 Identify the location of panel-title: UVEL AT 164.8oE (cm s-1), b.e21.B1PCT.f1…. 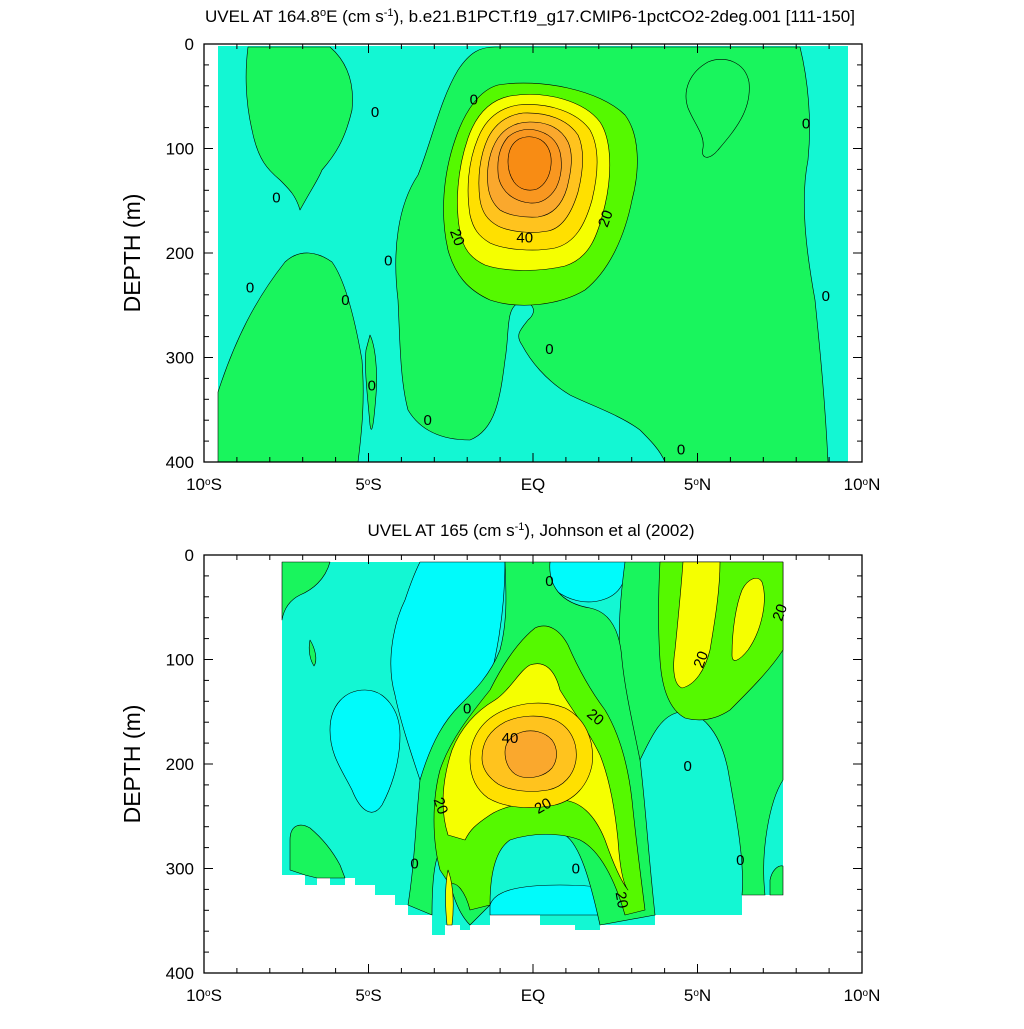
(530, 16).